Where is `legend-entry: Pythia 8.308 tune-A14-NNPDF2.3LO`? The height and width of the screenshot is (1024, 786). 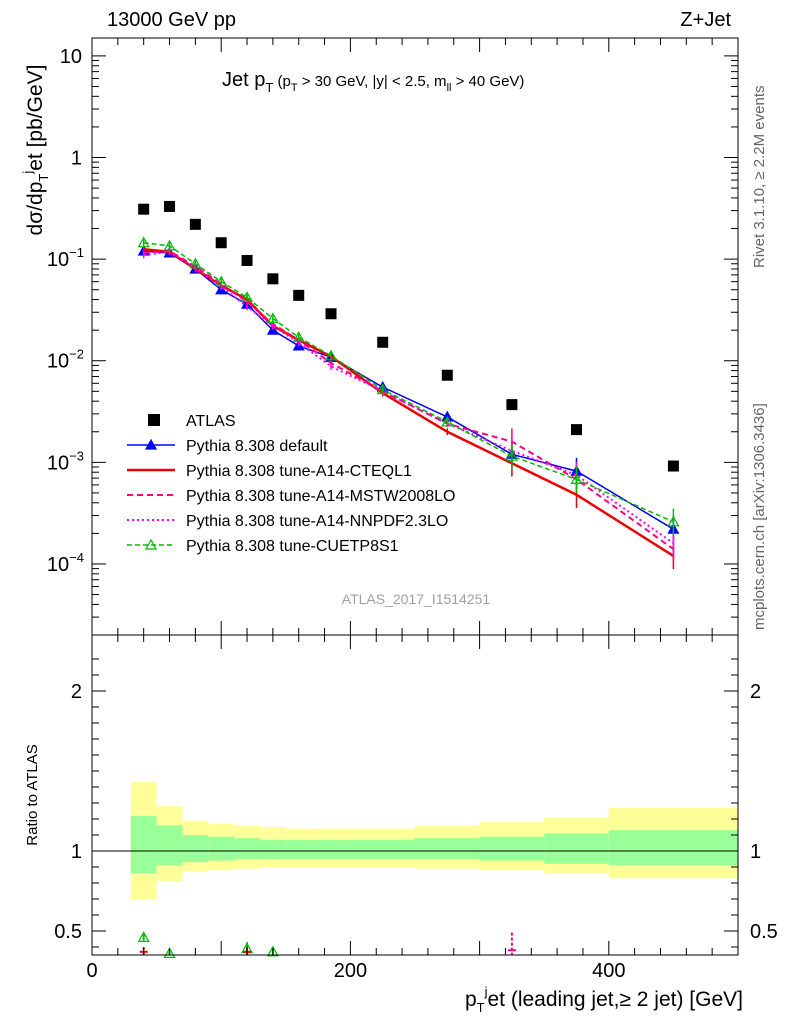
legend-entry: Pythia 8.308 tune-A14-NNPDF2.3LO is located at coordinates (287, 521).